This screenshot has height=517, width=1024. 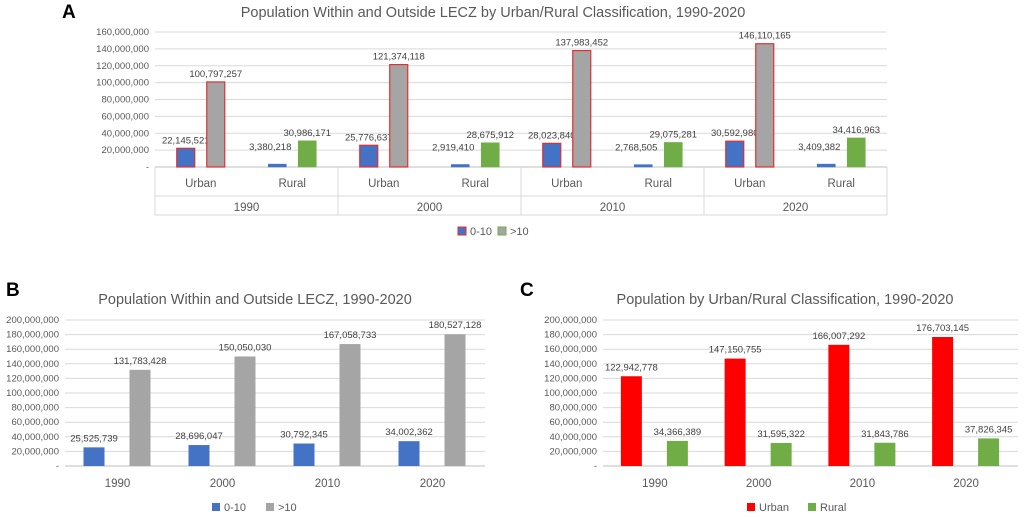 What do you see at coordinates (735, 133) in the screenshot?
I see `panel-a-data-label: 30,592,980` at bounding box center [735, 133].